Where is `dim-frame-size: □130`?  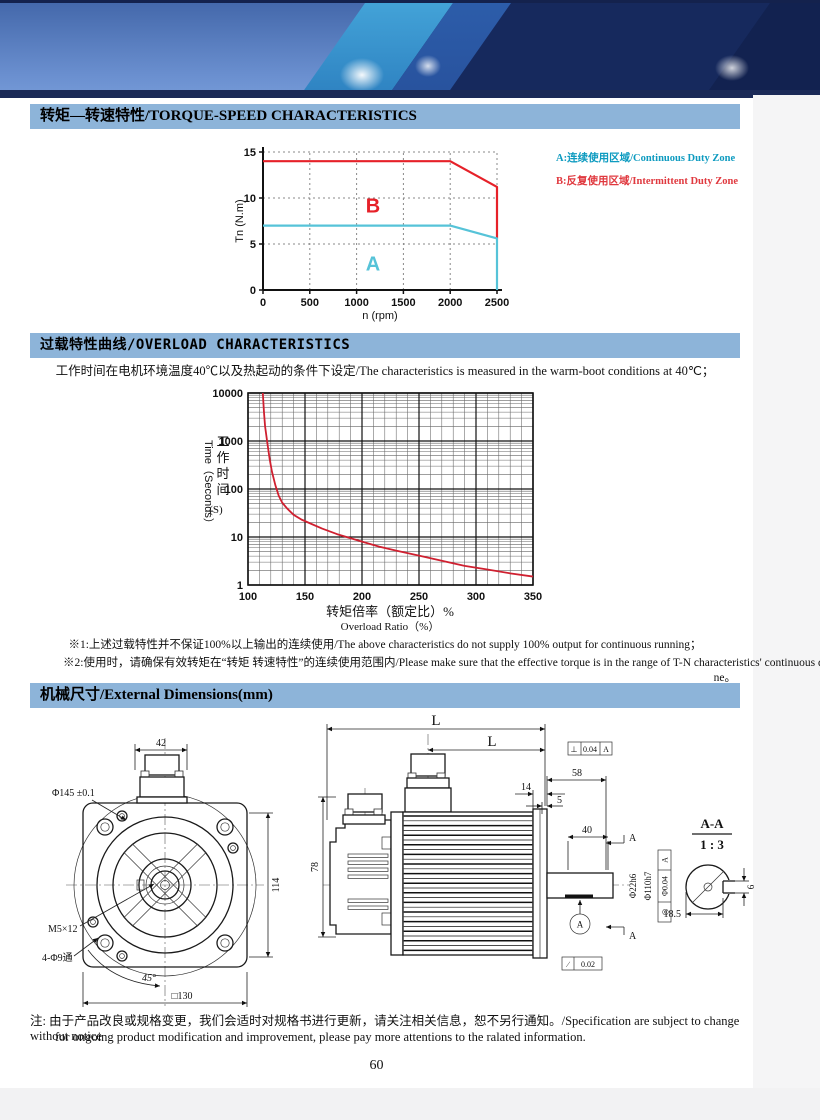
dim-frame-size: □130 is located at coordinates (181, 996).